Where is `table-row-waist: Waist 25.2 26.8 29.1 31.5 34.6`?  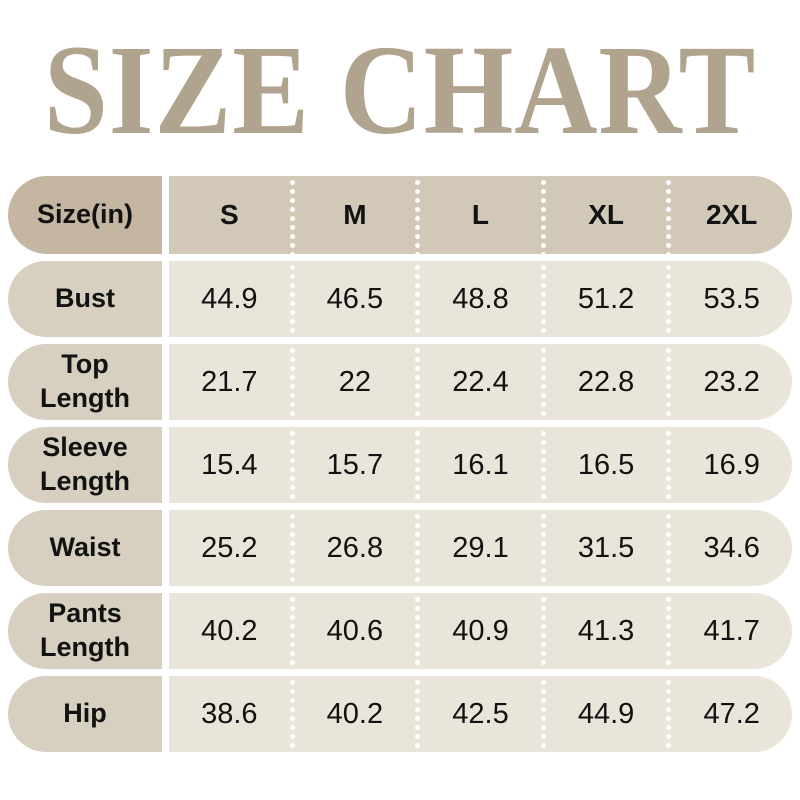
table-row-waist: Waist 25.2 26.8 29.1 31.5 34.6 is located at coordinates (400, 548).